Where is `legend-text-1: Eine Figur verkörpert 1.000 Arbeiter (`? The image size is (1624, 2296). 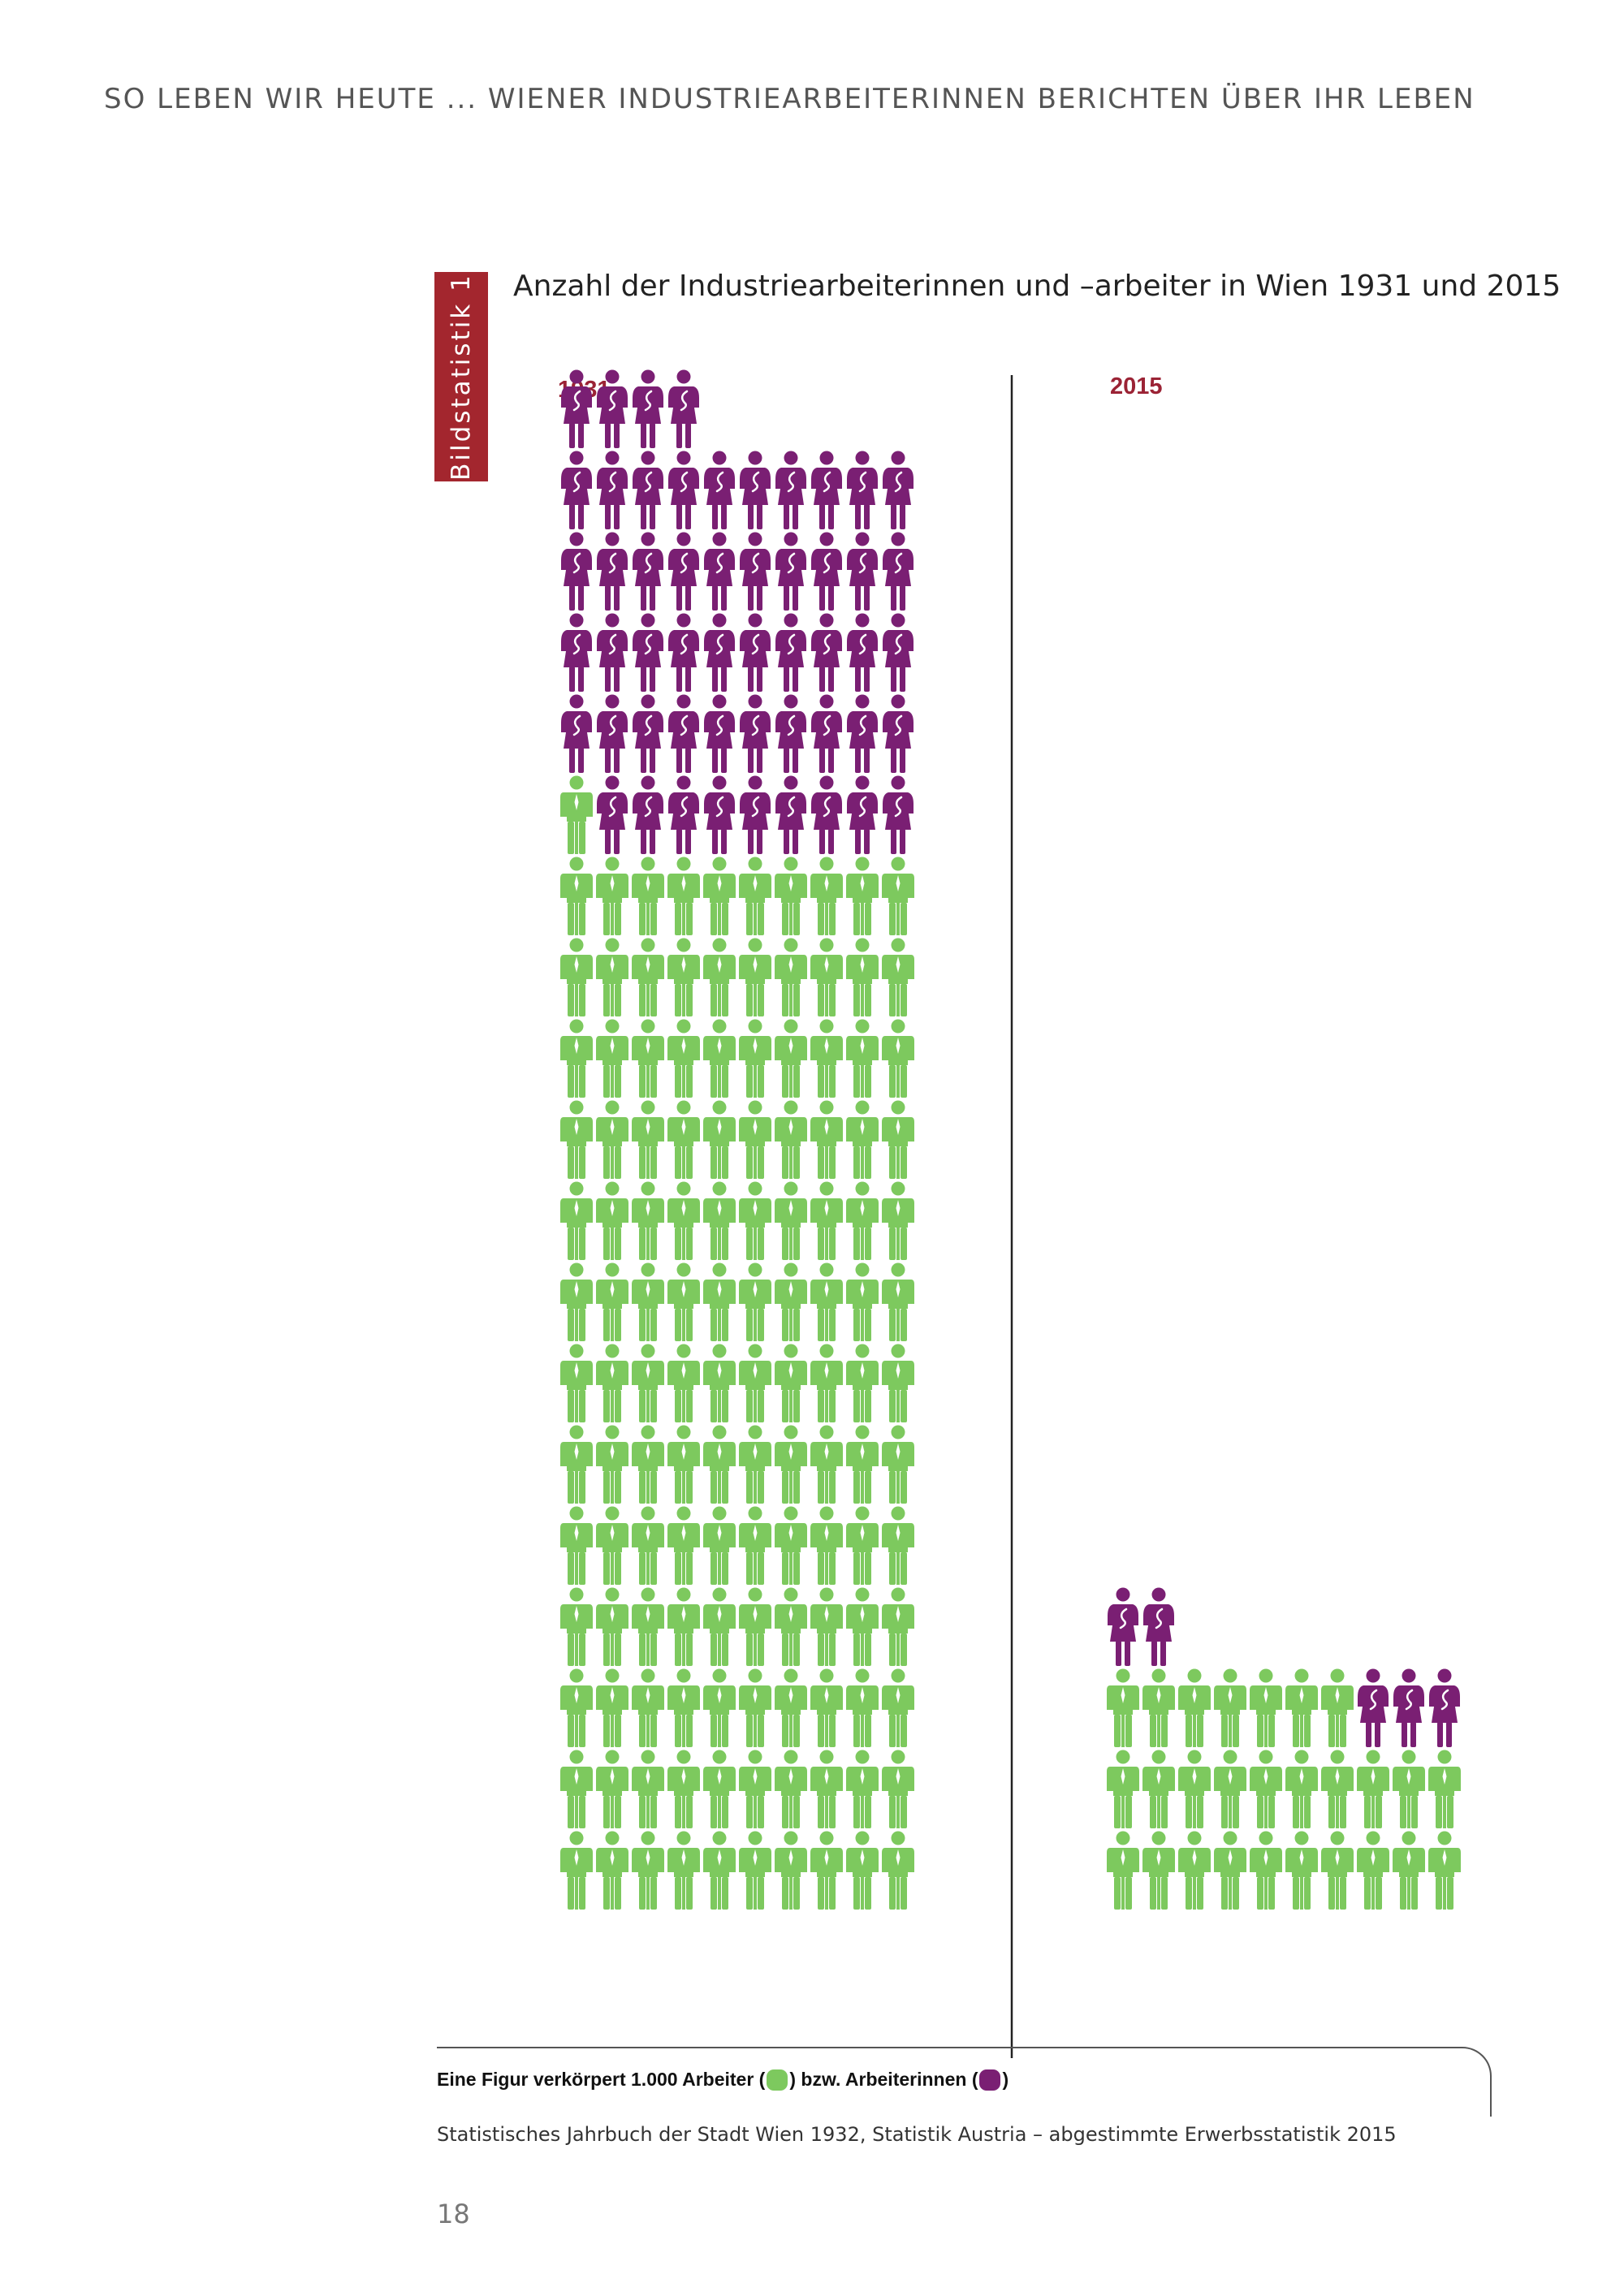
legend-text-1: Eine Figur verkörpert 1.000 Arbeiter ( is located at coordinates (601, 2079).